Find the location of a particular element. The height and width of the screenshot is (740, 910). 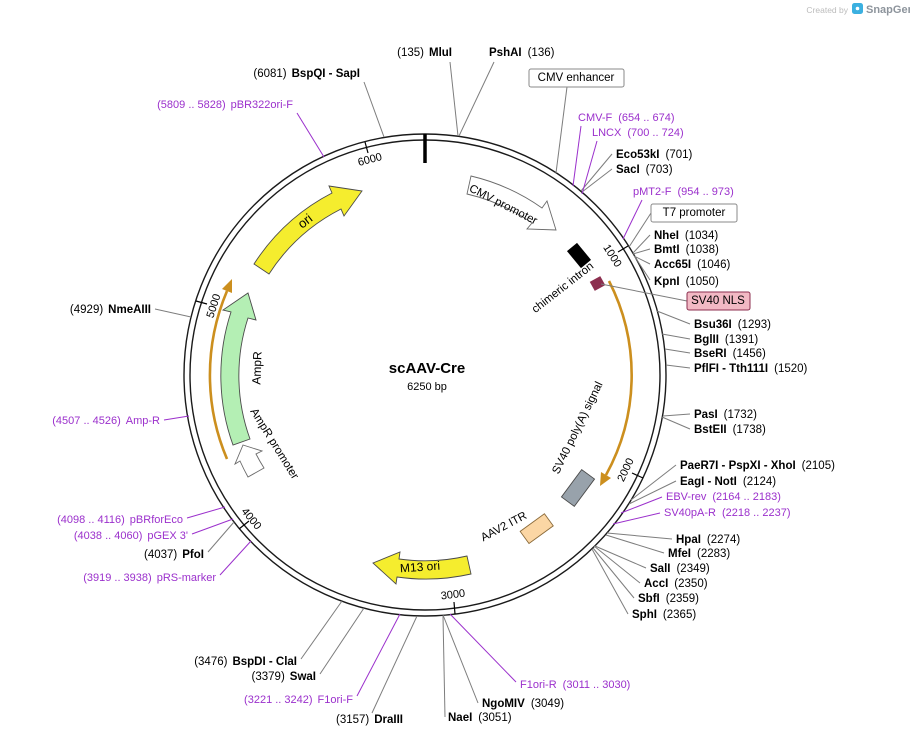

primer-label-ebv-rev: EBV-rev (2164 .. 2183) is located at coordinates (723, 497).